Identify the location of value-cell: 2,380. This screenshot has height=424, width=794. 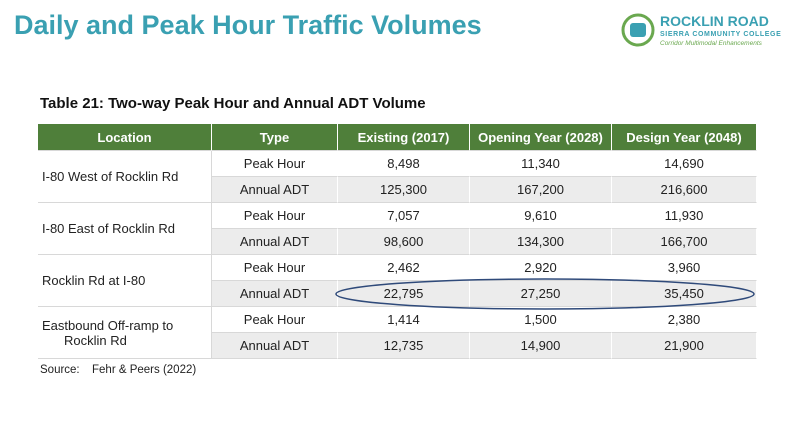
(684, 320).